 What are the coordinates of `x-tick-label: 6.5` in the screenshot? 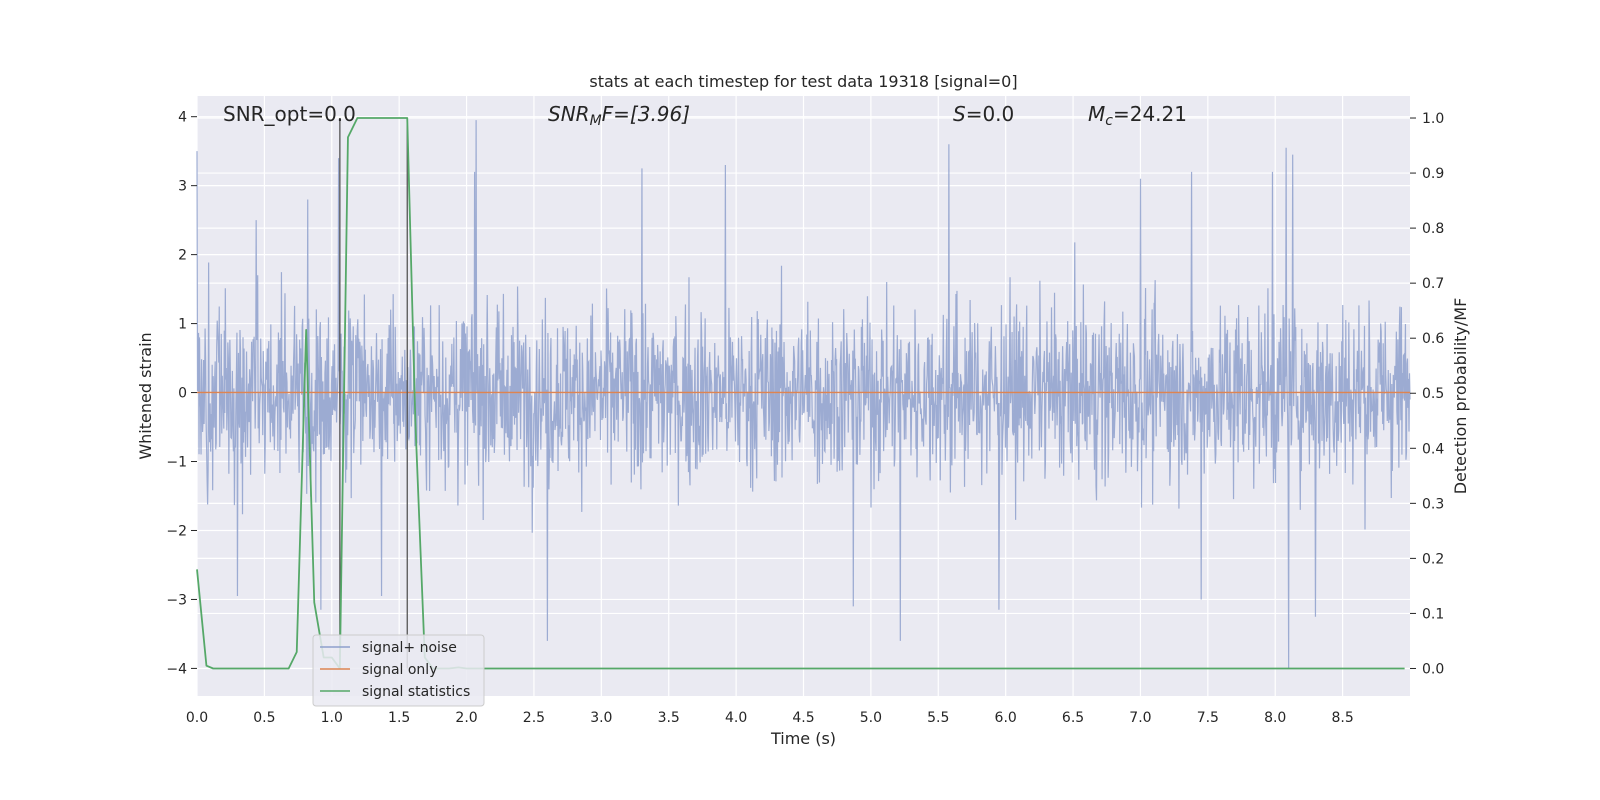 It's located at (1073, 718).